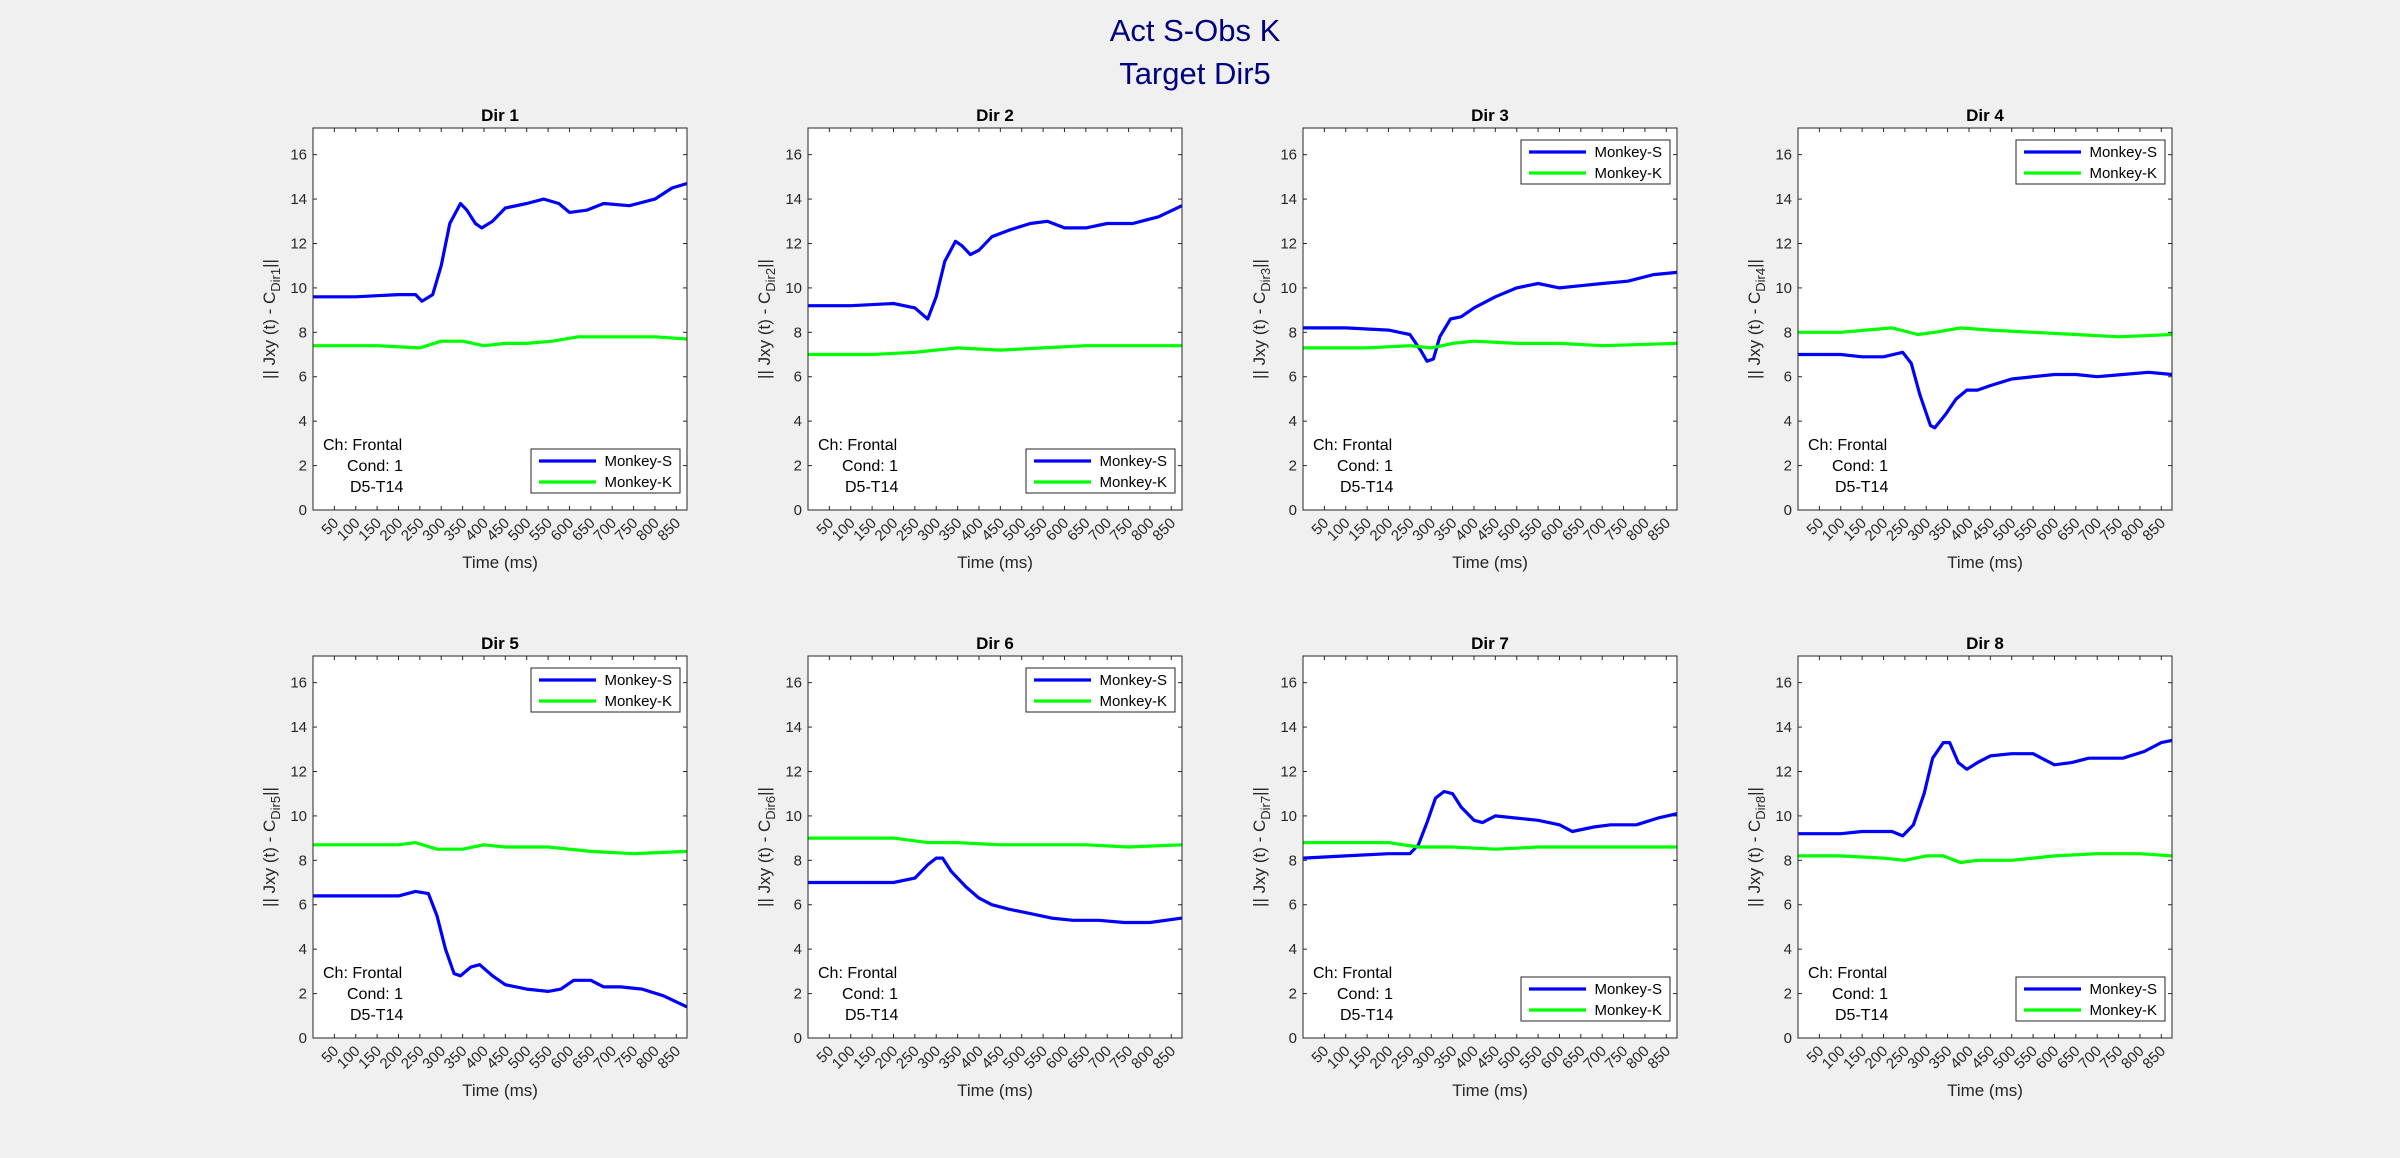  I want to click on subplot-title: Dir 3, so click(1490, 115).